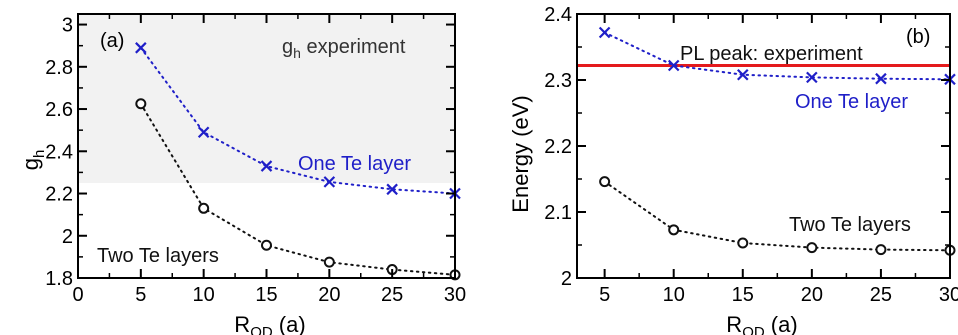 The width and height of the screenshot is (958, 335). I want to click on panel-b-one-te-dotted-line, so click(777, 56).